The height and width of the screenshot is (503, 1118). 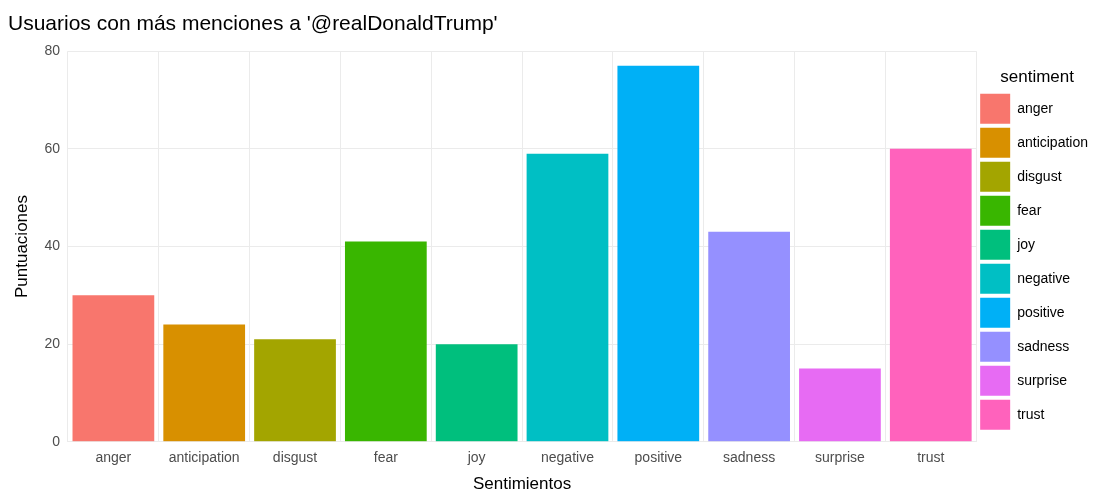 I want to click on legend-label: anger, so click(x=1035, y=107).